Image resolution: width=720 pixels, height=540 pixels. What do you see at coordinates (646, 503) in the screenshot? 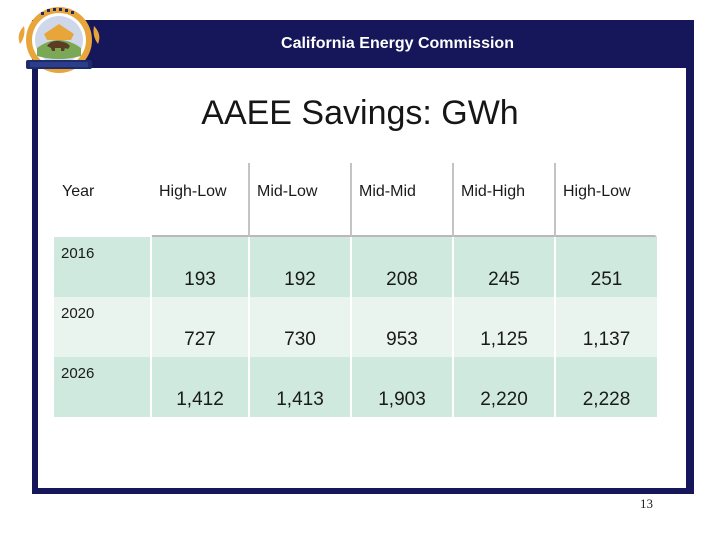
I see `page-number: 13` at bounding box center [646, 503].